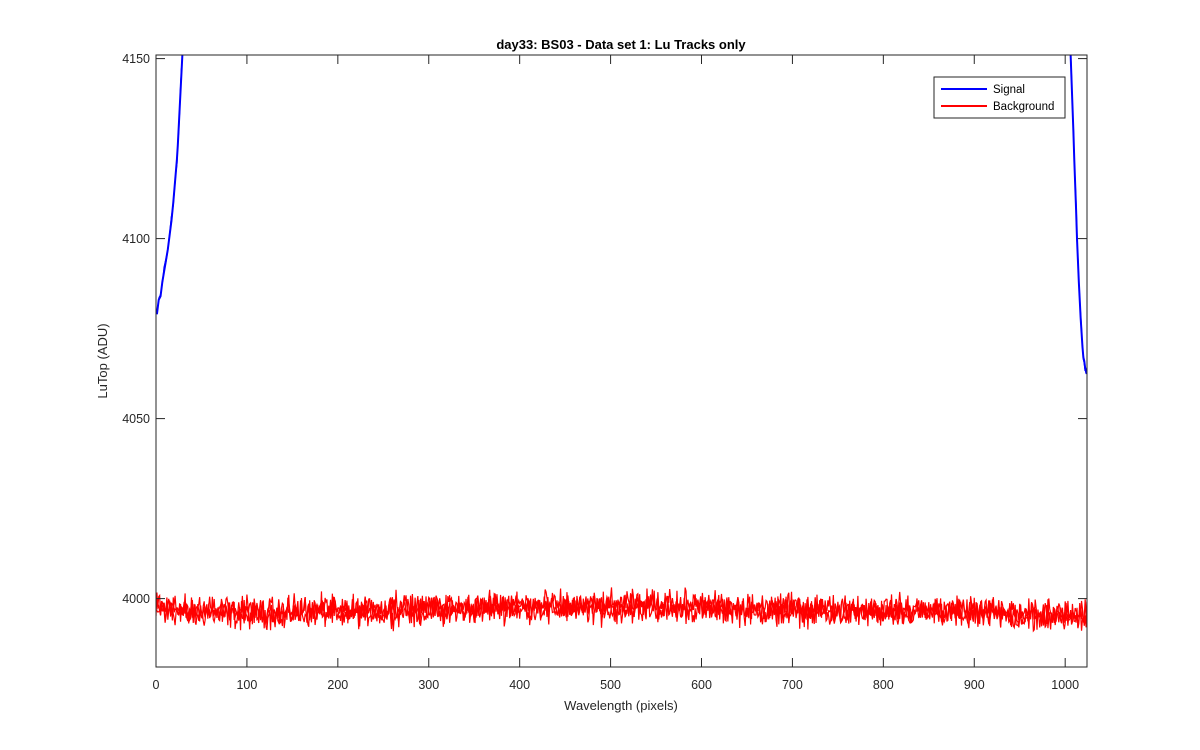  I want to click on legend-label-background: Background, so click(1023, 107).